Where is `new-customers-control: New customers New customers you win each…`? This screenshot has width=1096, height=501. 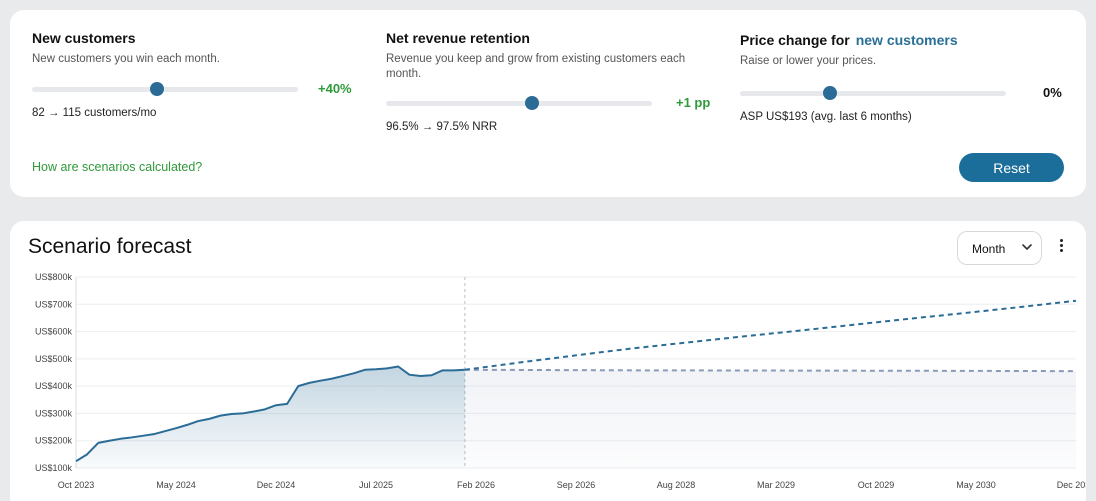
new-customers-control: New customers New customers you win each… is located at coordinates (192, 48).